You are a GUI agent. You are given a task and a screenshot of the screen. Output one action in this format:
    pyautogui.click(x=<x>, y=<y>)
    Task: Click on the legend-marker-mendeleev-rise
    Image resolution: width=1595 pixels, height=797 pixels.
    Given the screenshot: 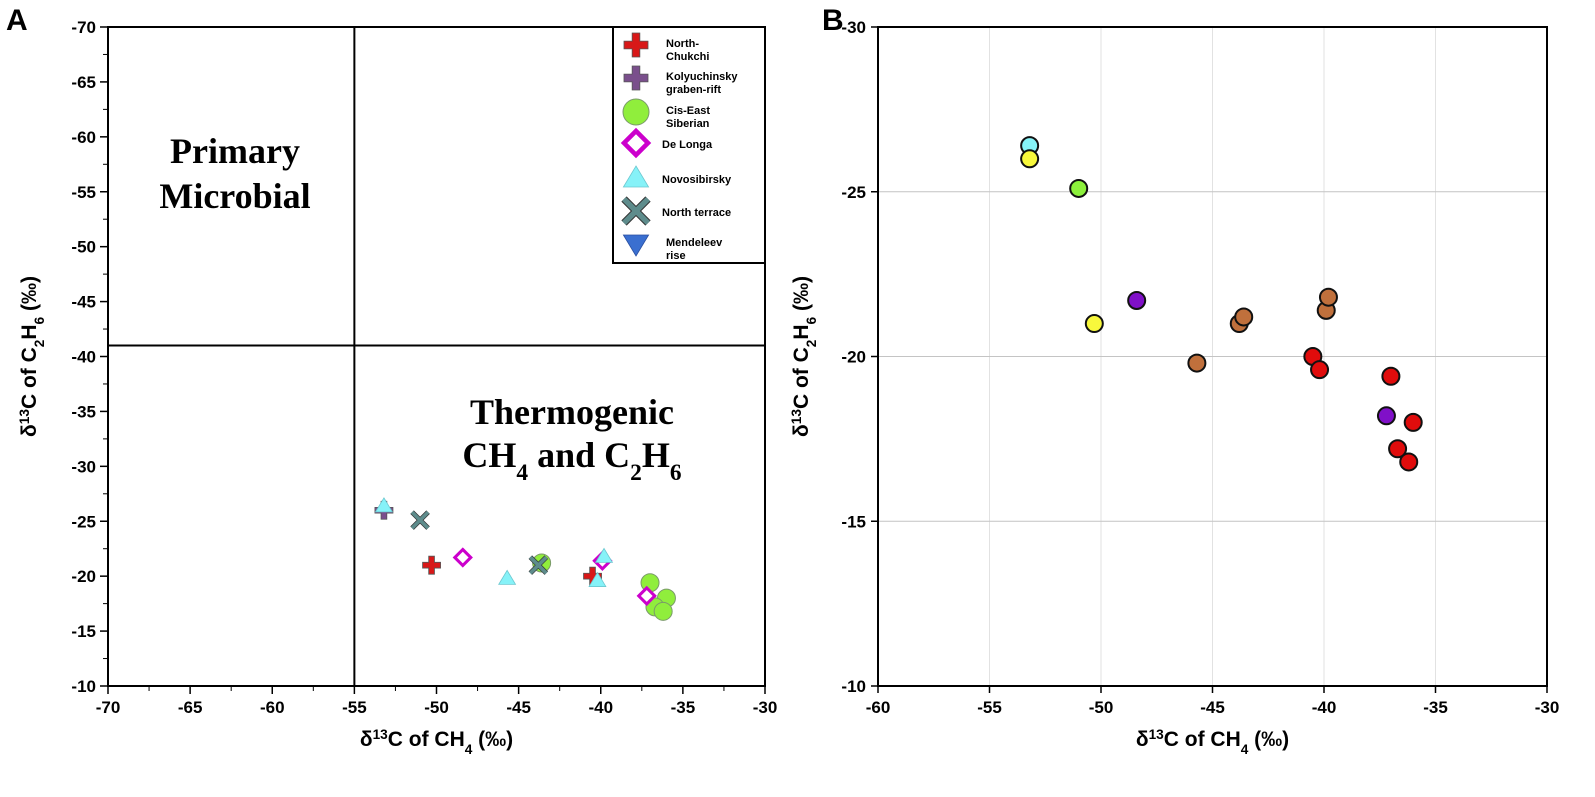 What is the action you would take?
    pyautogui.click(x=636, y=245)
    